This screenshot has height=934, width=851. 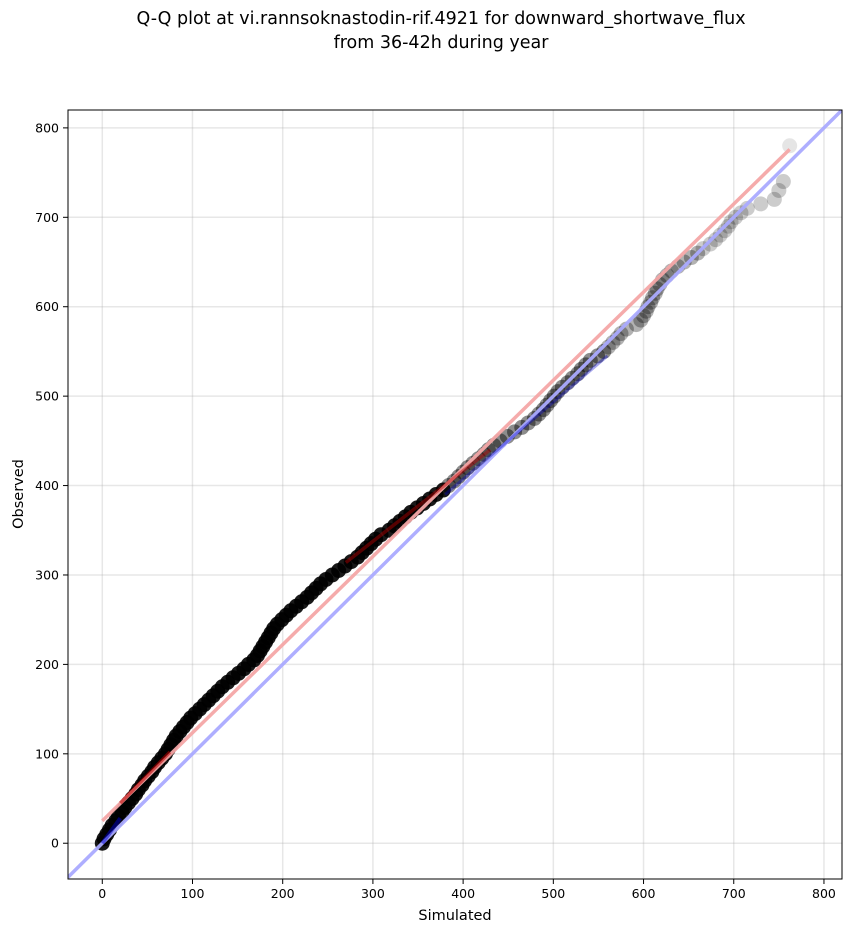 I want to click on y-tick-label: 200, so click(x=47, y=664).